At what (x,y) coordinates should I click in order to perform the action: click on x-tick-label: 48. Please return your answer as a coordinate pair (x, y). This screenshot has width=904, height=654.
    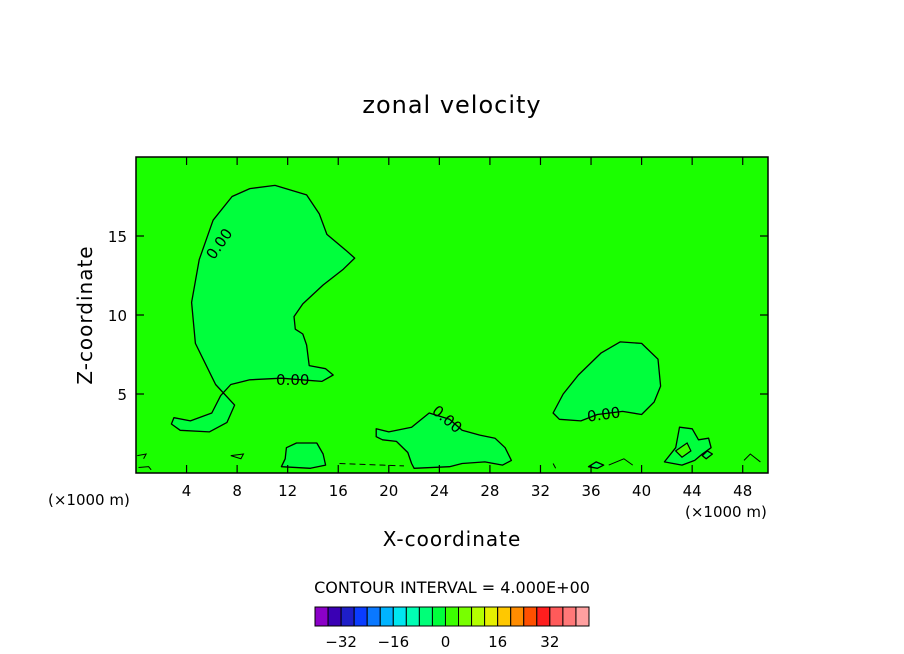
    Looking at the image, I should click on (742, 491).